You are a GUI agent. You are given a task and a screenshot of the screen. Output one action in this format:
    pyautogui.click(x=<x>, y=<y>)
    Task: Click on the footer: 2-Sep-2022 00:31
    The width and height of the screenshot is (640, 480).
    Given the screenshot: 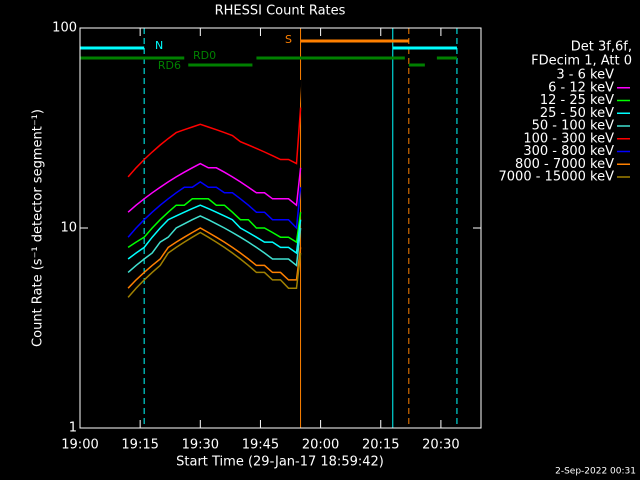 What is the action you would take?
    pyautogui.click(x=595, y=472)
    